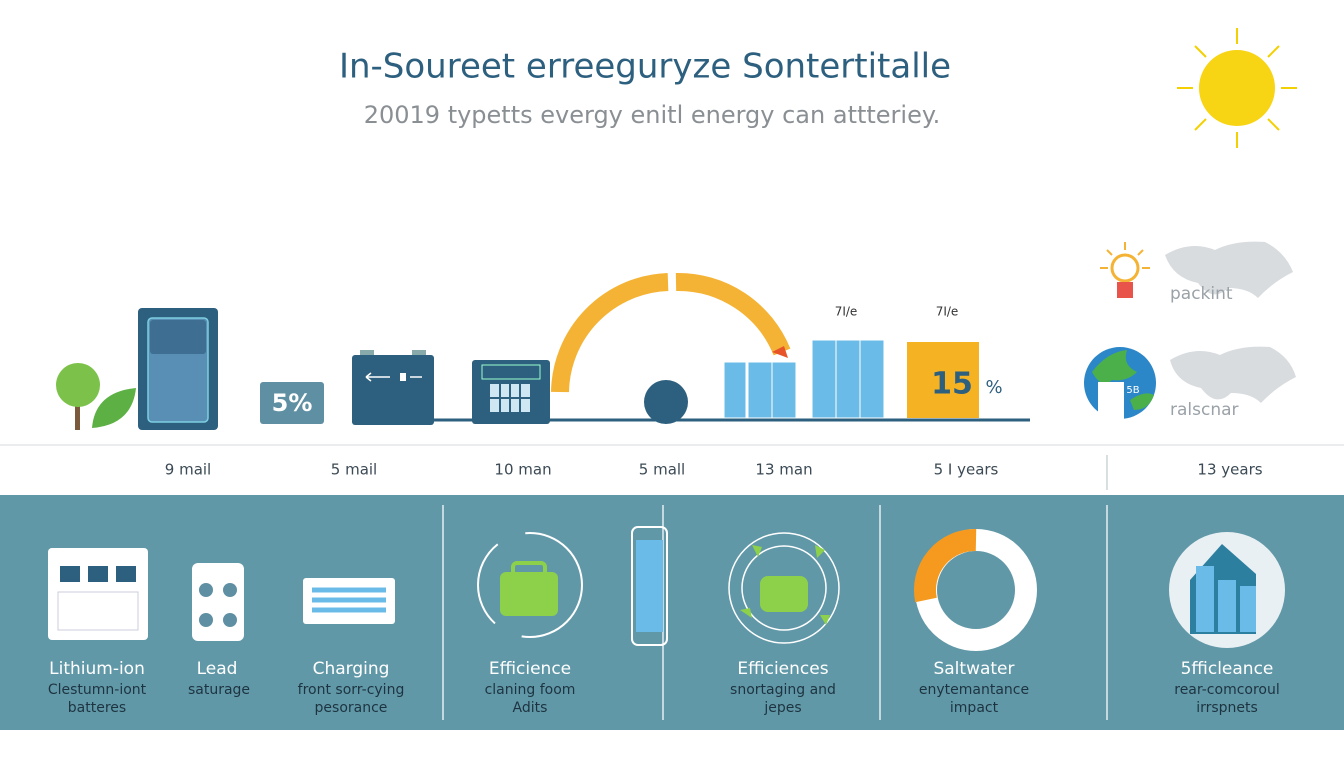 The width and height of the screenshot is (1344, 768). I want to click on panel-title: 5fficleance, so click(1227, 669).